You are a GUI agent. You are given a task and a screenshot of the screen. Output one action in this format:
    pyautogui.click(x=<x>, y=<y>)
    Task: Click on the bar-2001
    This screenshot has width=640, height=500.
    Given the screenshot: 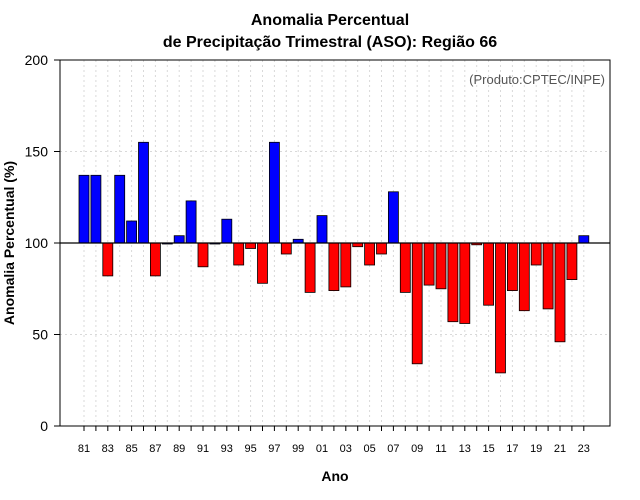 What is the action you would take?
    pyautogui.click(x=322, y=229)
    